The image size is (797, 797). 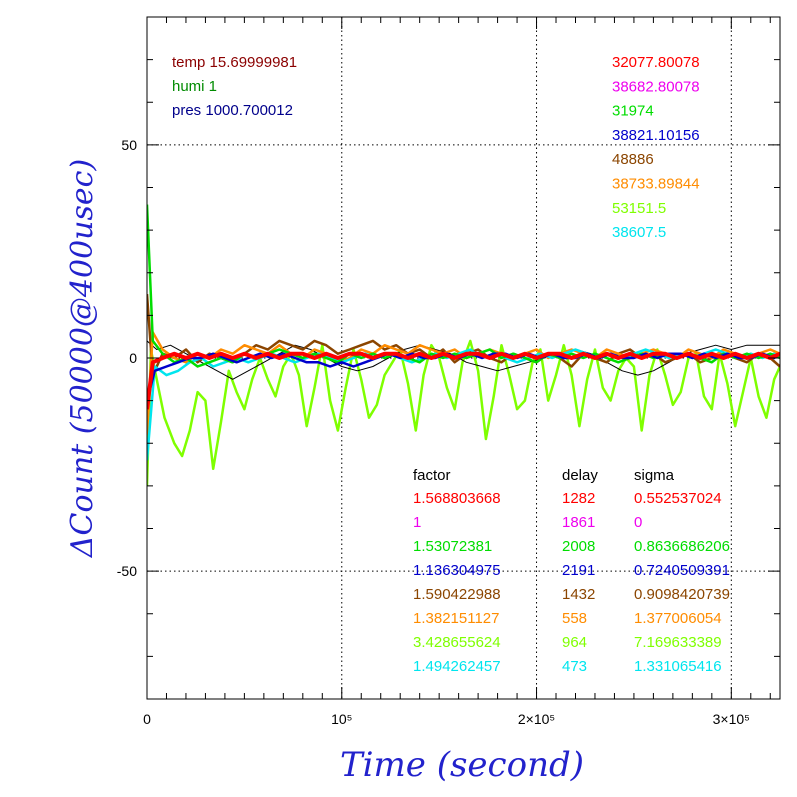 I want to click on table-cell-factor: 1.53072381, so click(x=452, y=546).